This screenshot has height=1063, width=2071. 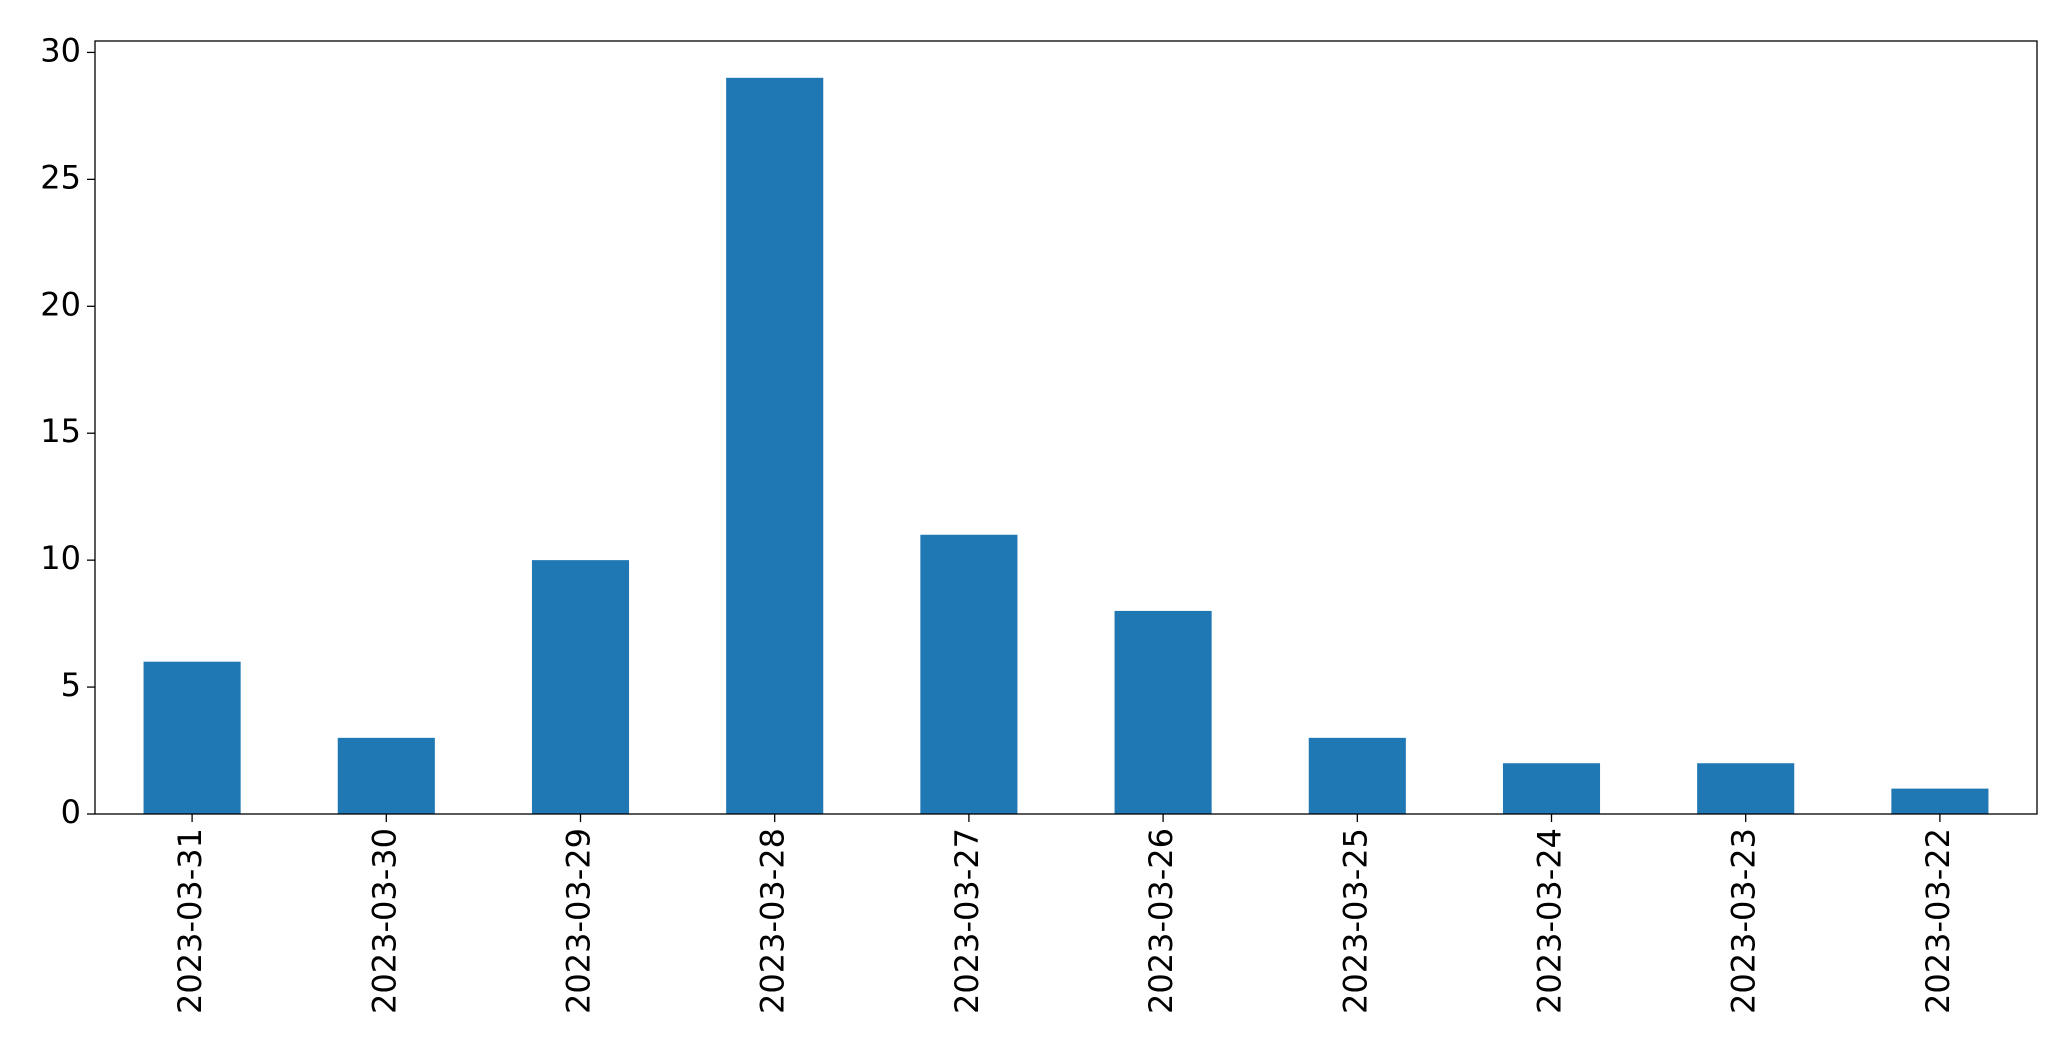 I want to click on y-tick-label: 15, so click(x=60, y=431).